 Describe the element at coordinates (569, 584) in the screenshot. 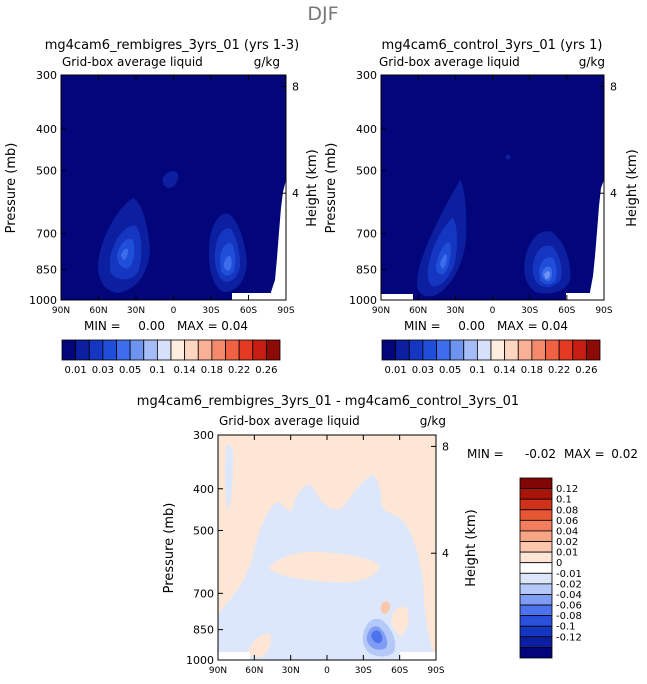

I see `colorbar-label: -0.02` at that location.